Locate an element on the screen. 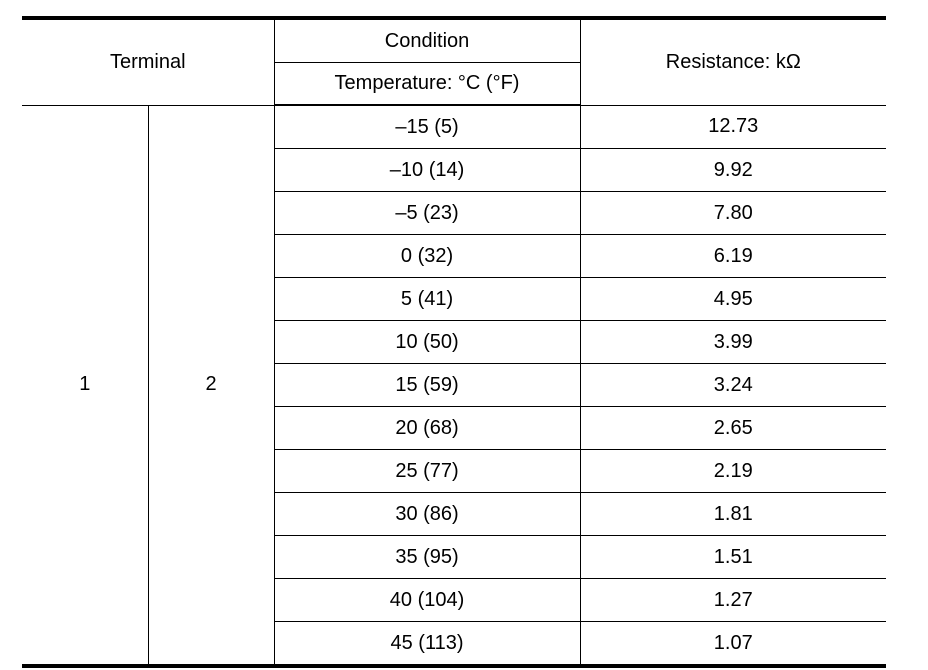  table-row: 10 (50) 3.99 is located at coordinates (454, 342).